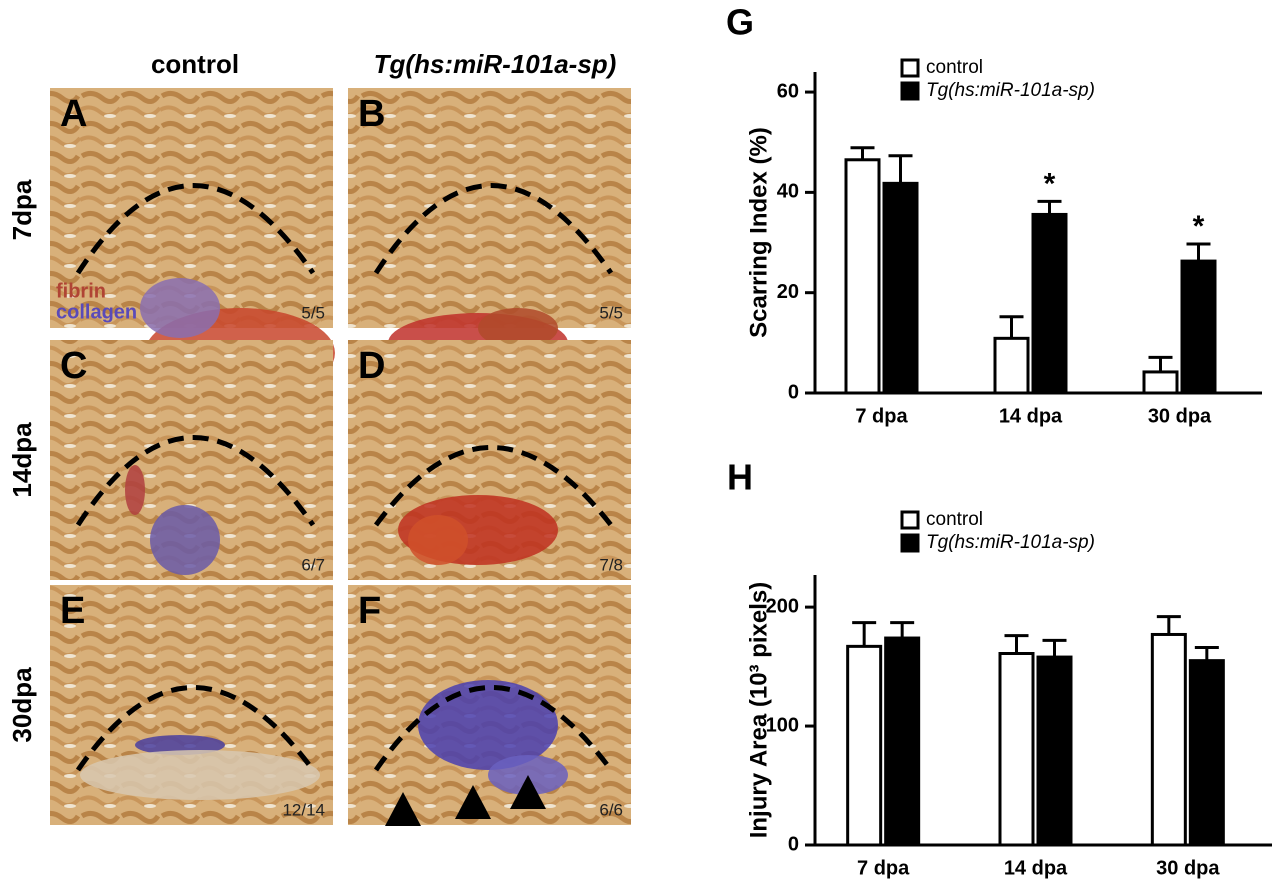  What do you see at coordinates (81, 291) in the screenshot?
I see `stain-label: fibrin` at bounding box center [81, 291].